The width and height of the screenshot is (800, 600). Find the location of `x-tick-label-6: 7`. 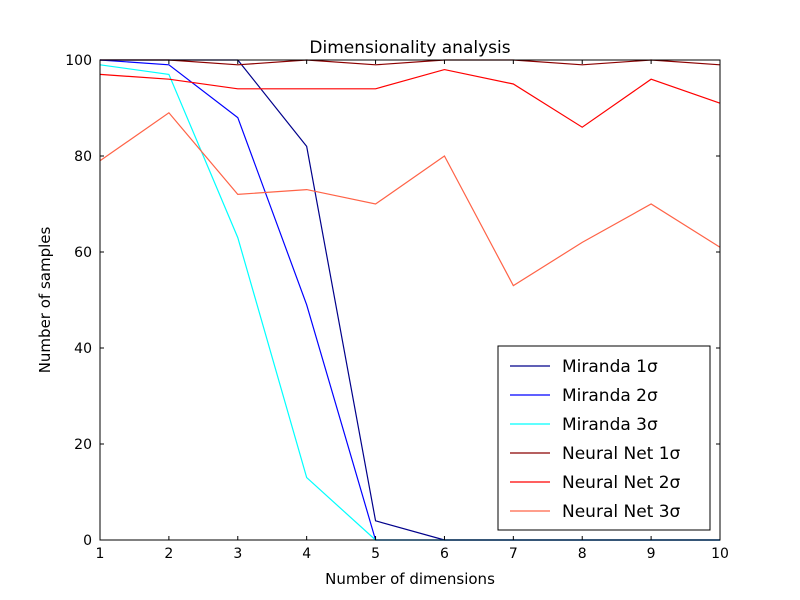

x-tick-label-6: 7 is located at coordinates (513, 554).